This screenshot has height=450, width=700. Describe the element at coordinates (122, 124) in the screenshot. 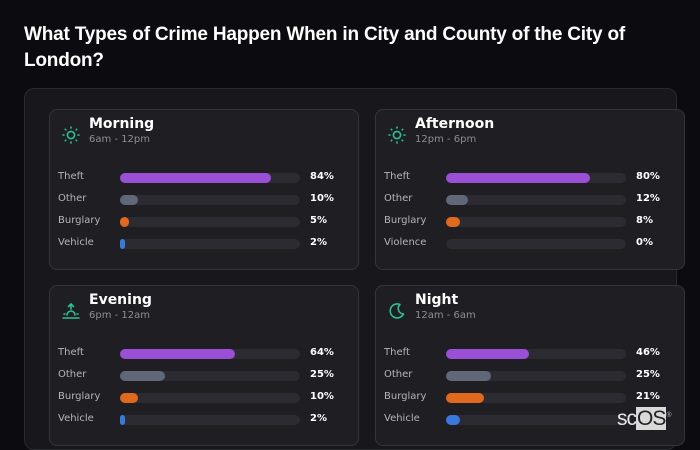

I see `card-title: Morning` at that location.